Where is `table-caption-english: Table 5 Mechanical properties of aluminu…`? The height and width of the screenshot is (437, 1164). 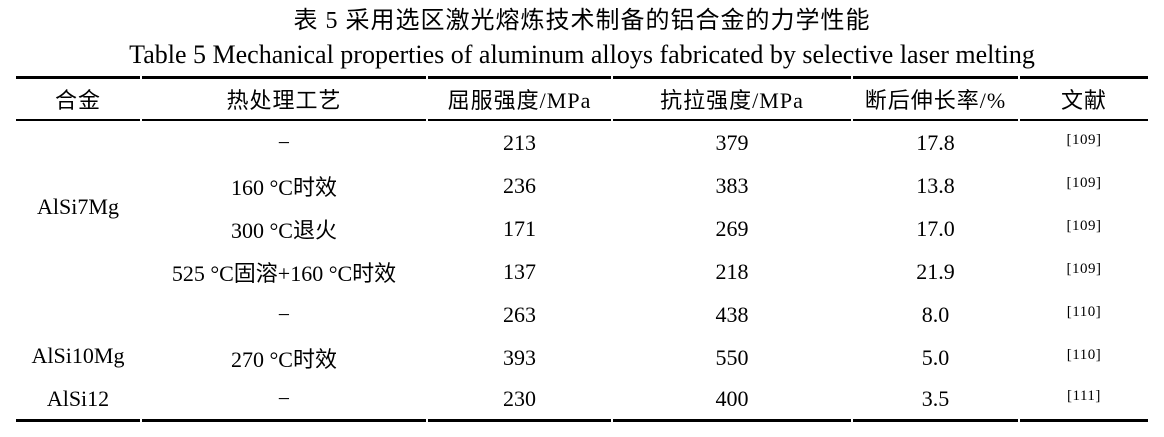 table-caption-english: Table 5 Mechanical properties of aluminu… is located at coordinates (582, 54).